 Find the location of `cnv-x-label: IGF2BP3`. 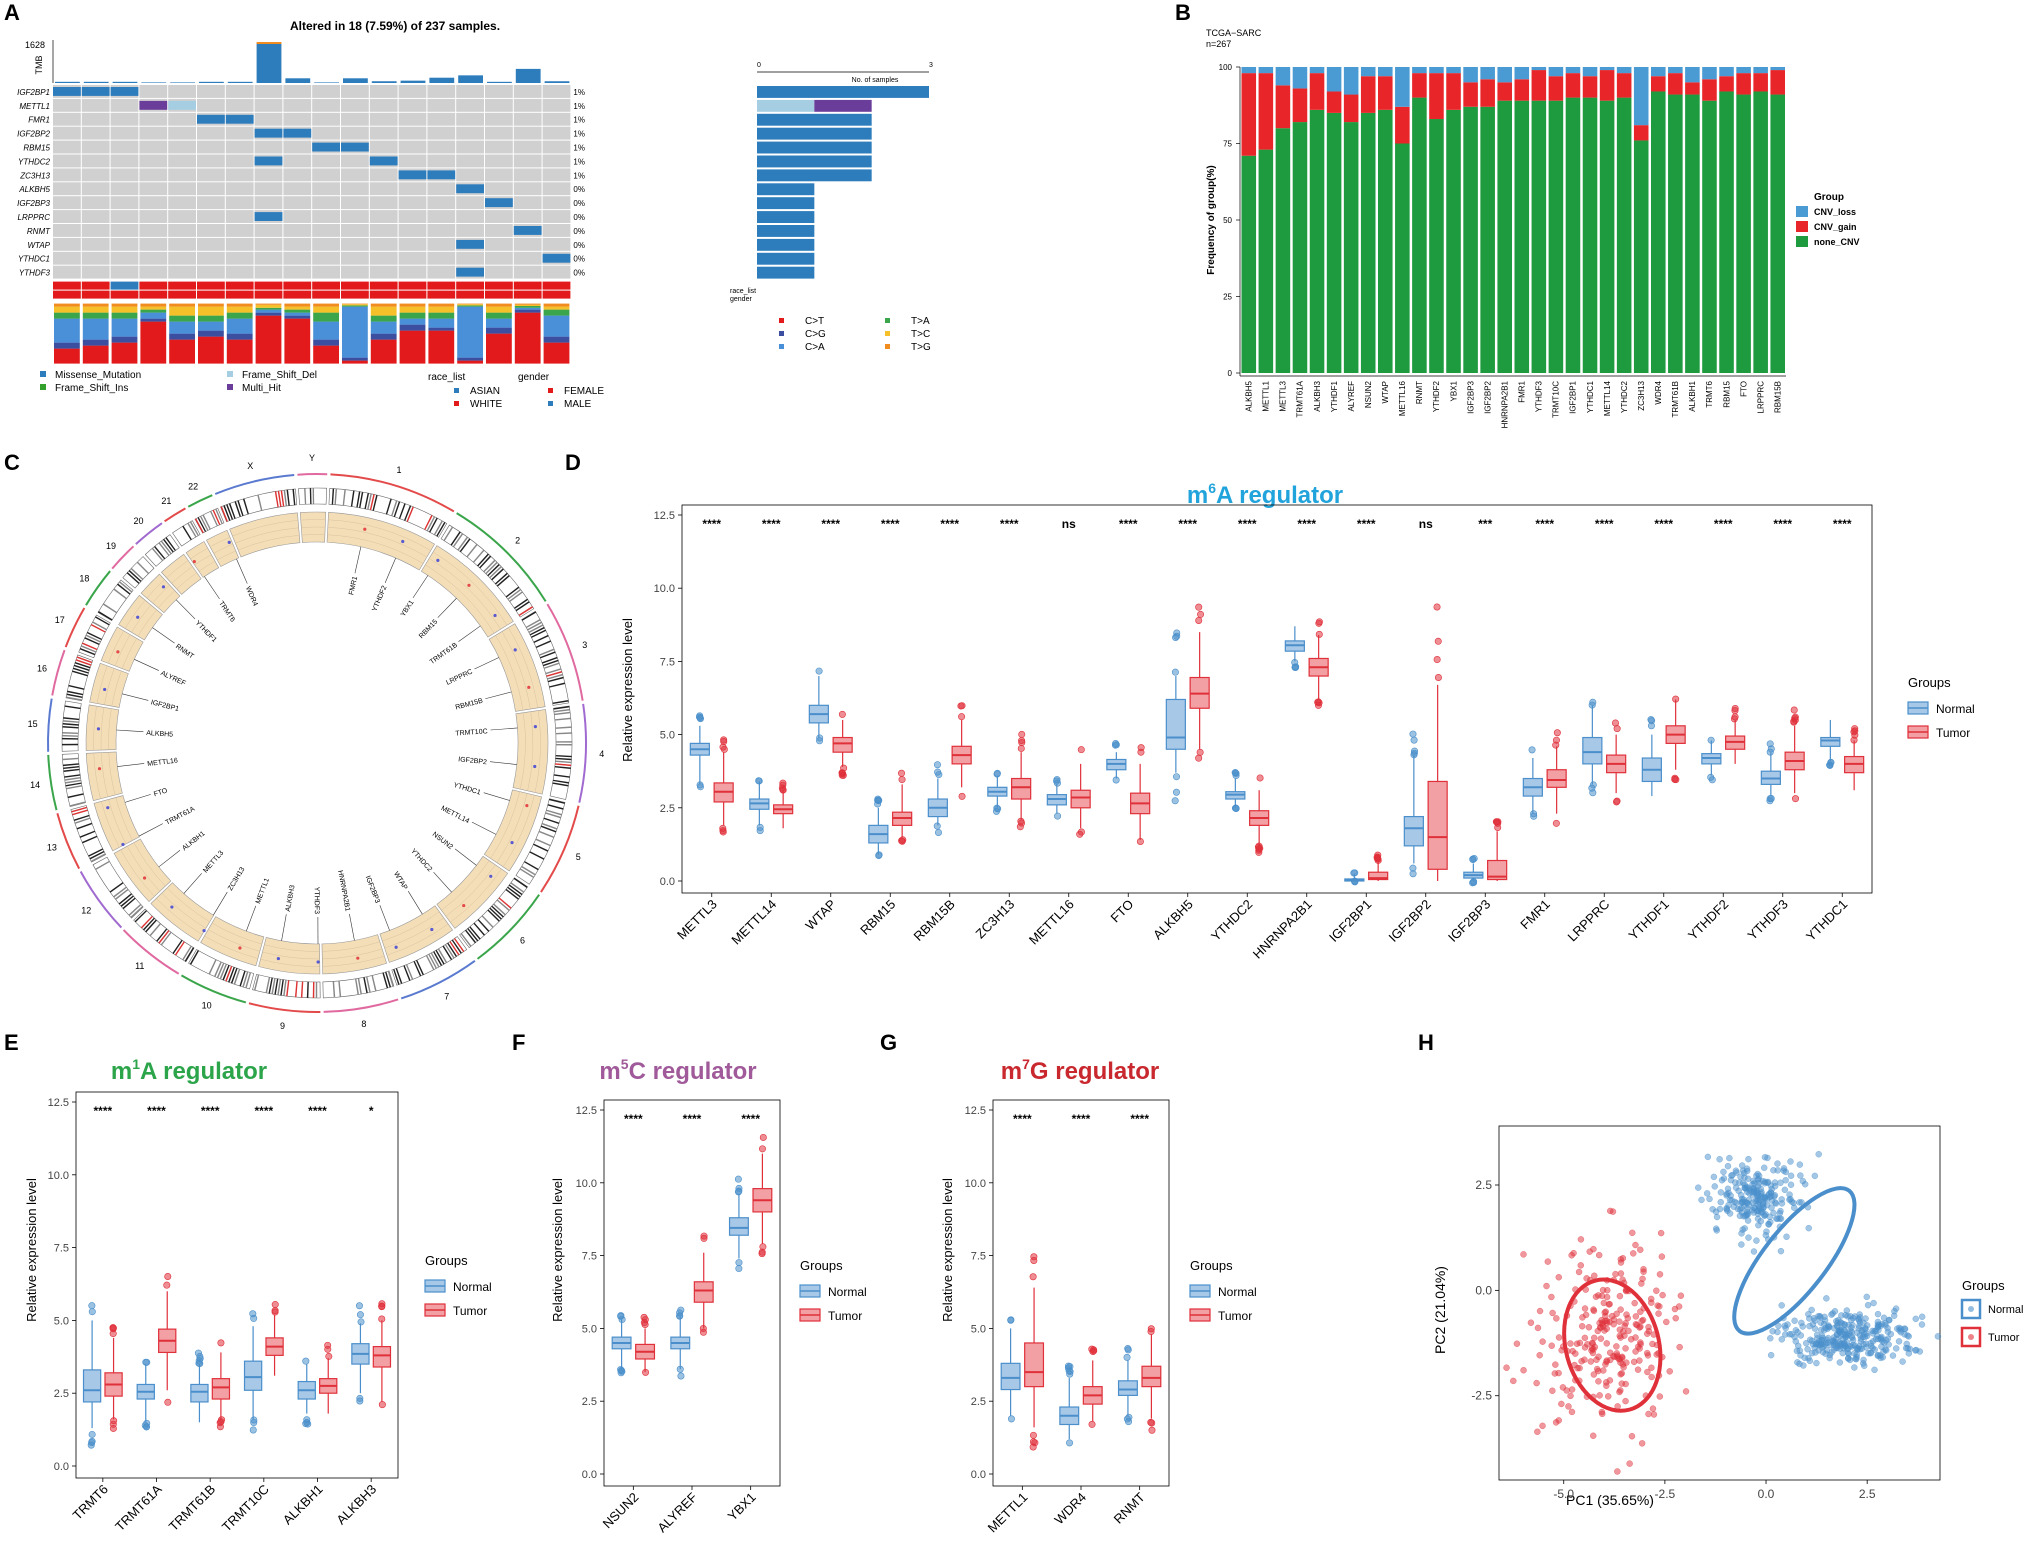

cnv-x-label: IGF2BP3 is located at coordinates (1470, 396).